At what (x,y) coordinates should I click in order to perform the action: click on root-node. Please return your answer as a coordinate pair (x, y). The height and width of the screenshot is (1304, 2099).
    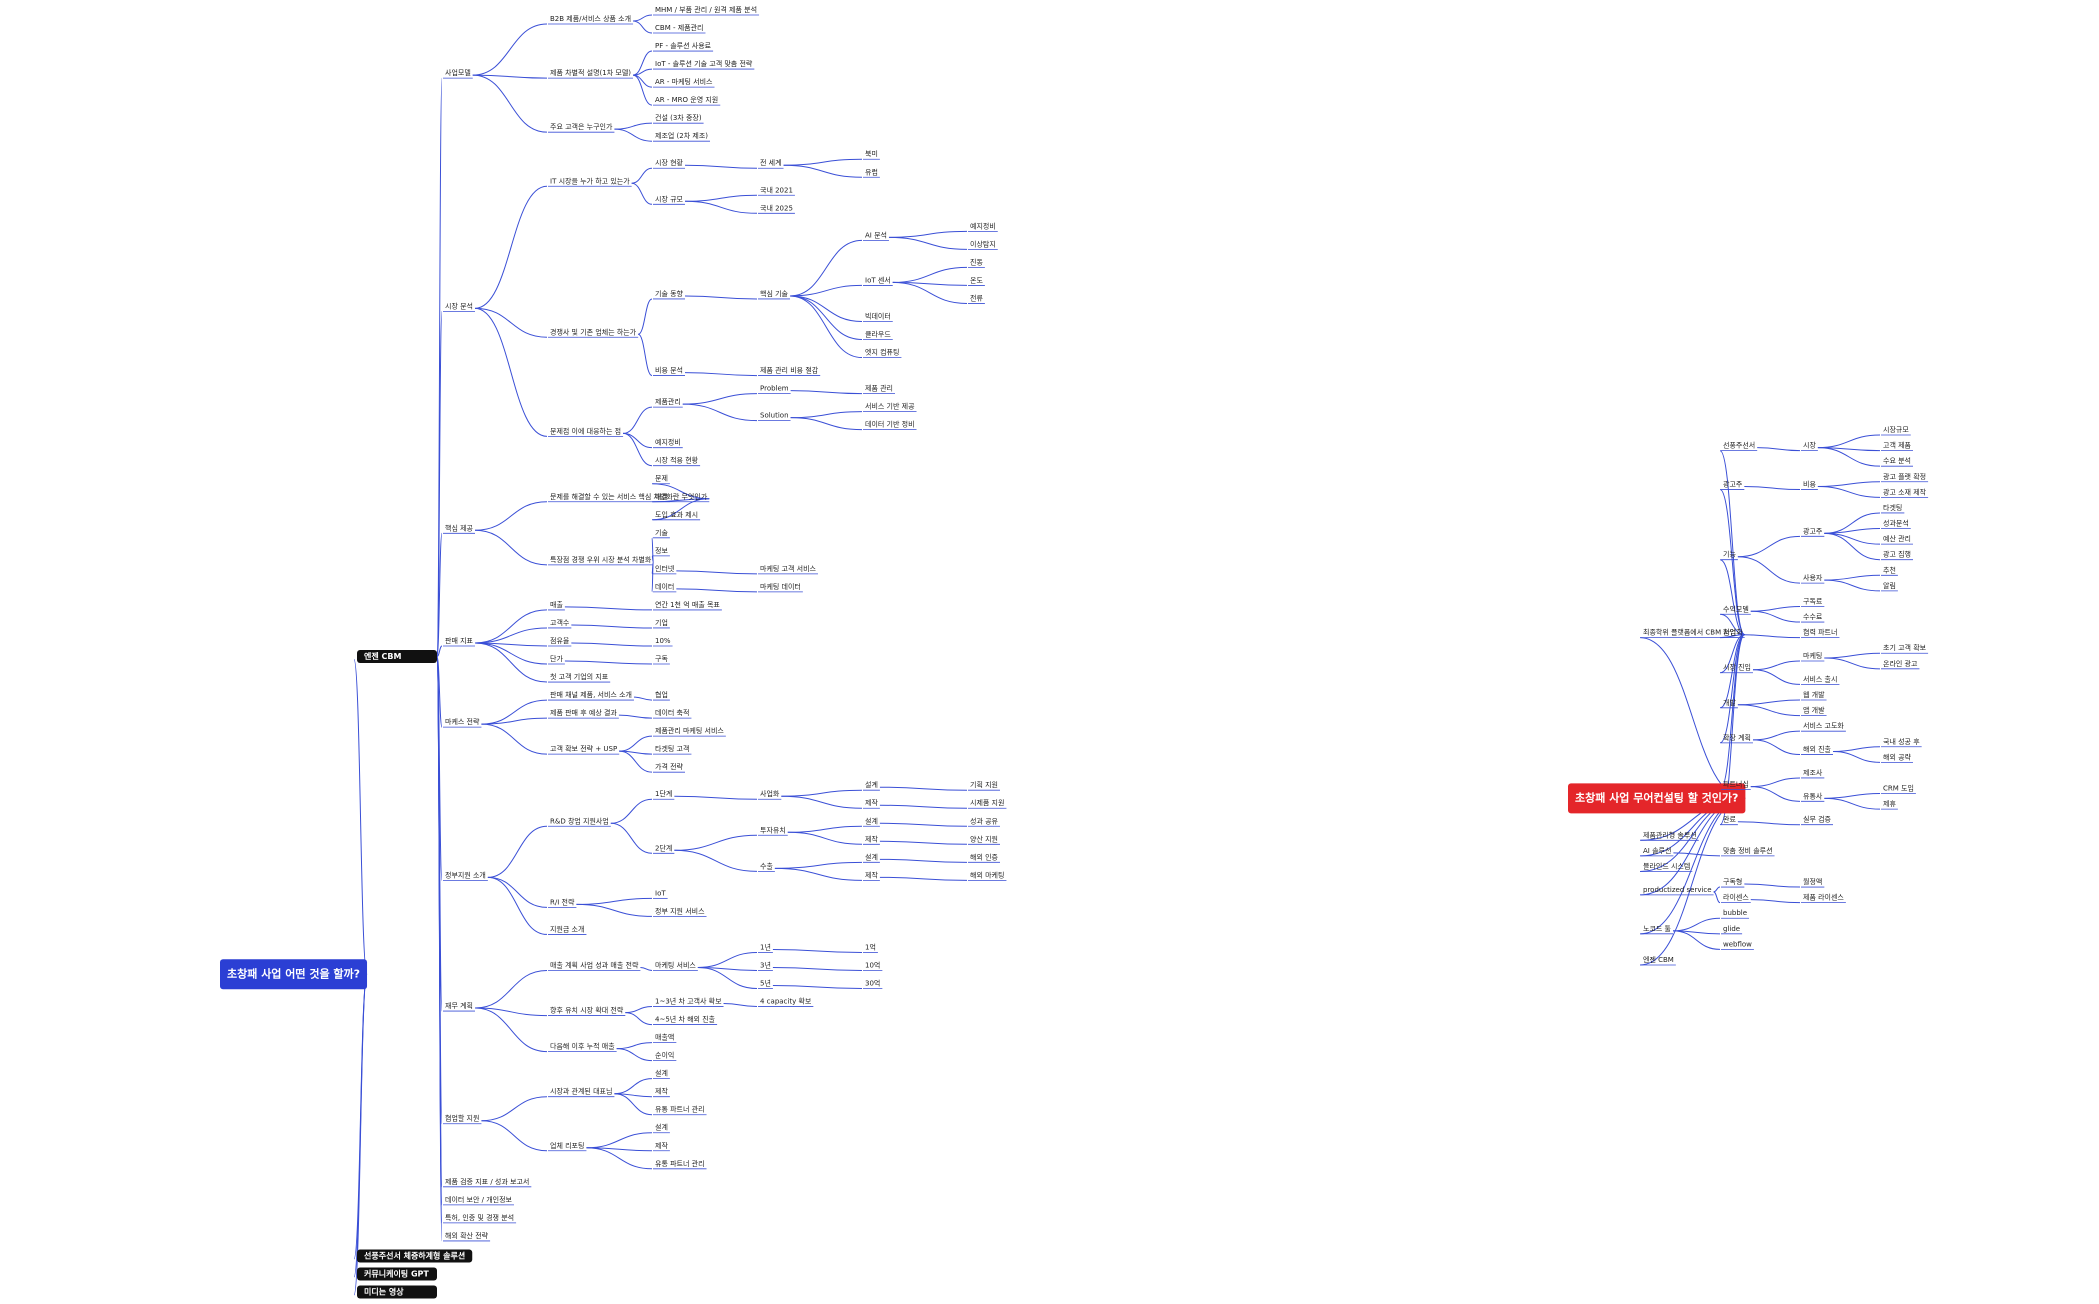
    Looking at the image, I should click on (1657, 798).